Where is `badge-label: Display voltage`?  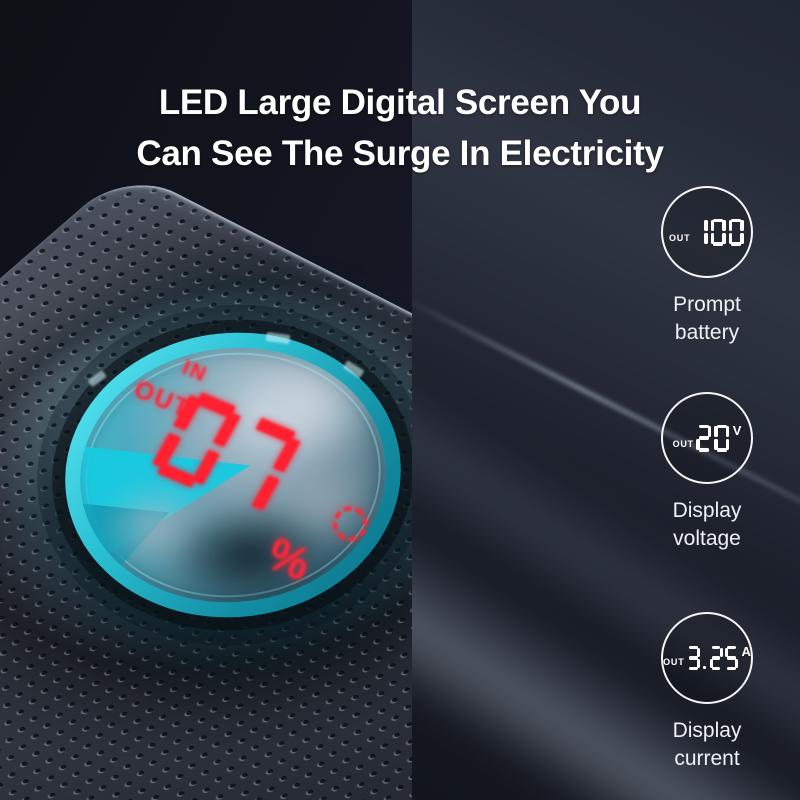
badge-label: Display voltage is located at coordinates (707, 525).